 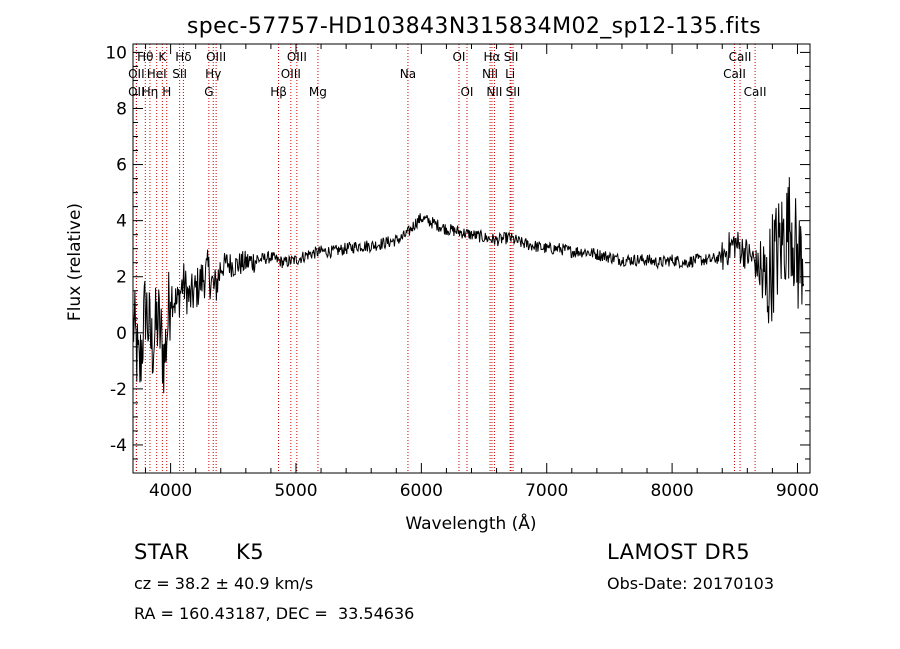 What do you see at coordinates (150, 92) in the screenshot?
I see `line-label: Hη` at bounding box center [150, 92].